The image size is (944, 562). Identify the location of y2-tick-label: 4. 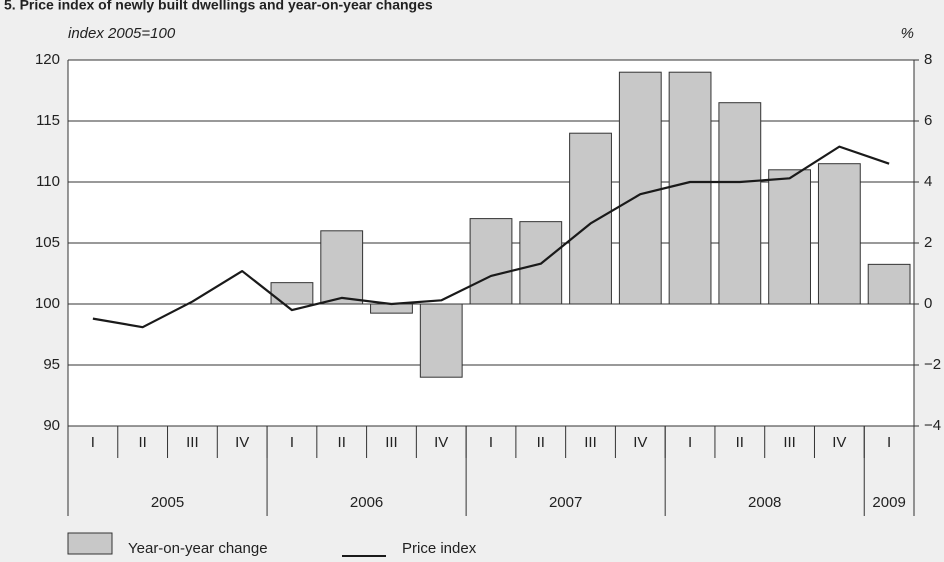
(928, 181).